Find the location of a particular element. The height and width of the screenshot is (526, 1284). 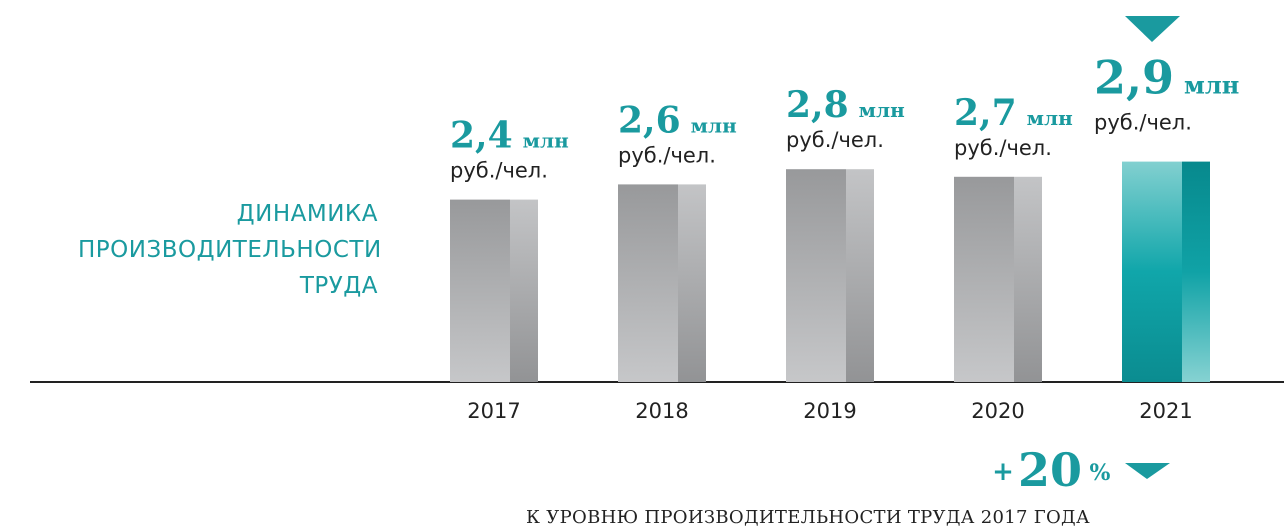

x-tick-label: 2019 is located at coordinates (829, 411).